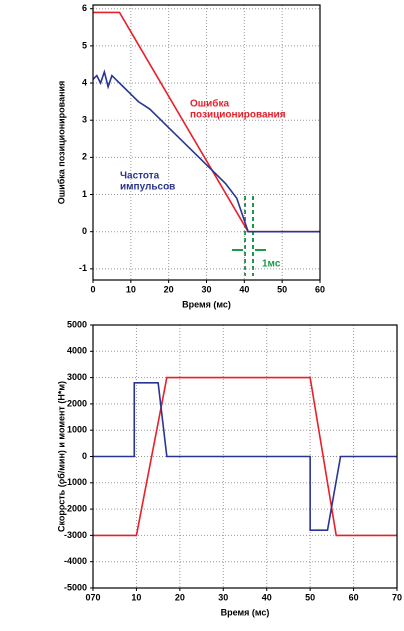  I want to click on y-tick-label: 2, so click(84, 157).